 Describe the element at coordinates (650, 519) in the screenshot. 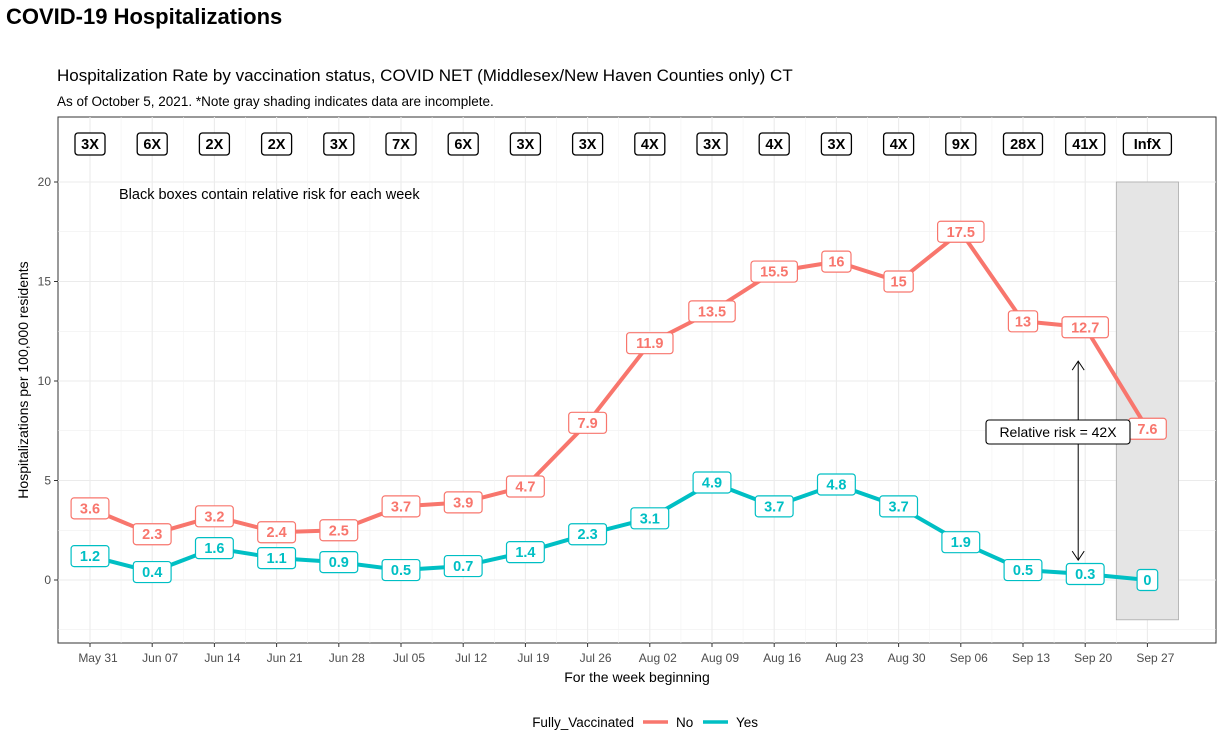

I see `data-label-text: 3.1` at that location.